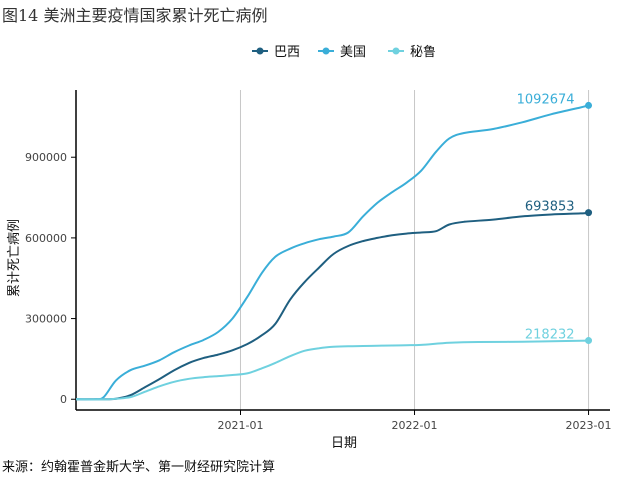 The image size is (640, 480). Describe the element at coordinates (46, 157) in the screenshot. I see `y-tick-label: 900000` at that location.